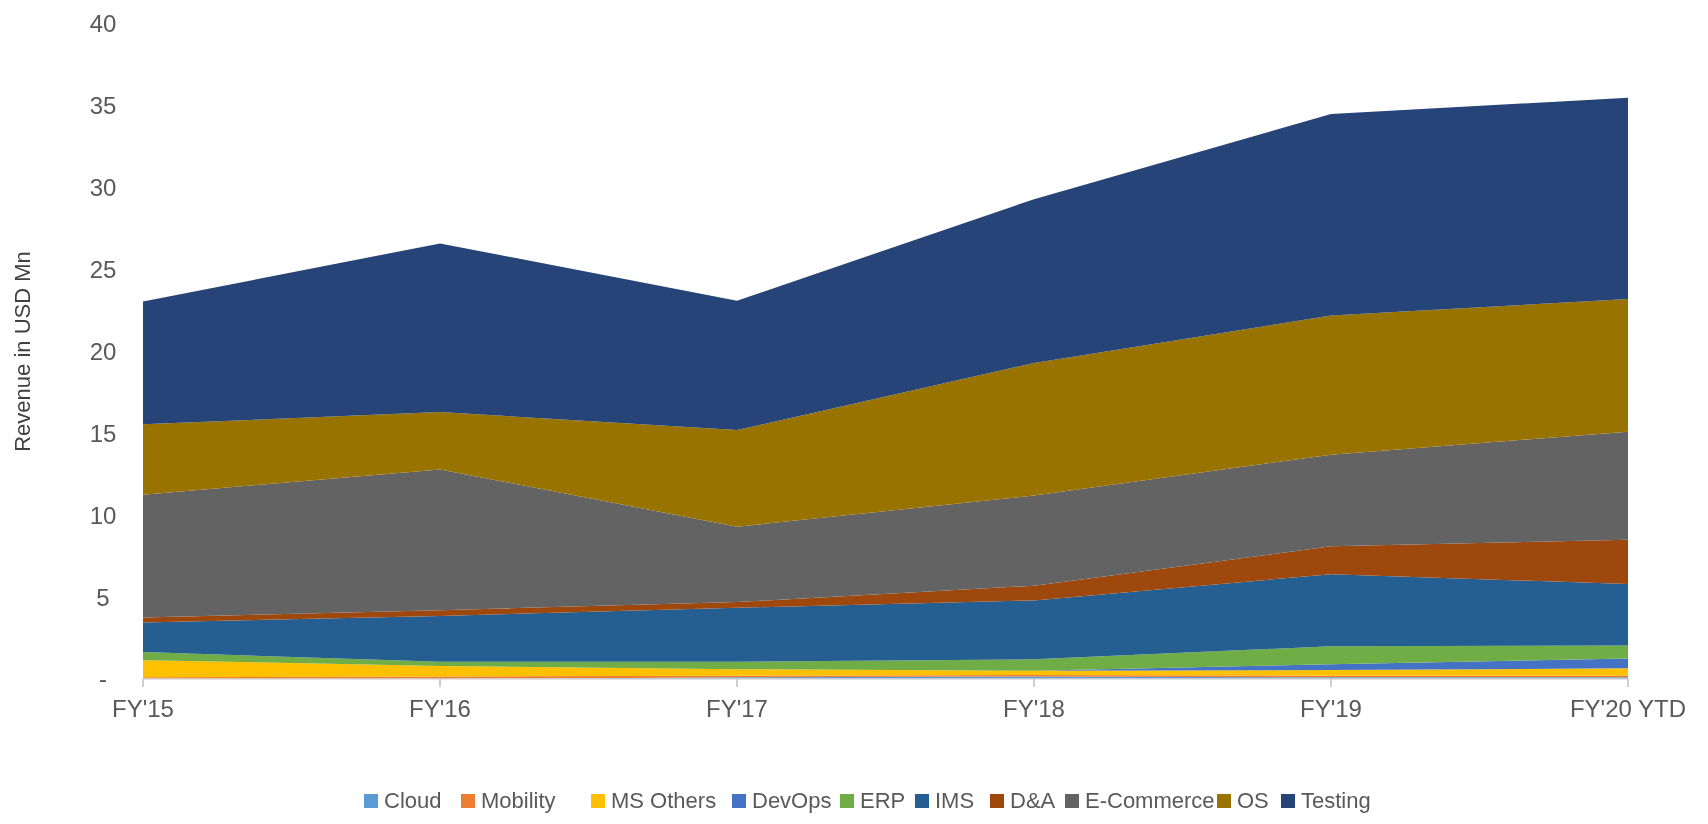 The height and width of the screenshot is (824, 1708). I want to click on y-tick-label: 30, so click(103, 188).